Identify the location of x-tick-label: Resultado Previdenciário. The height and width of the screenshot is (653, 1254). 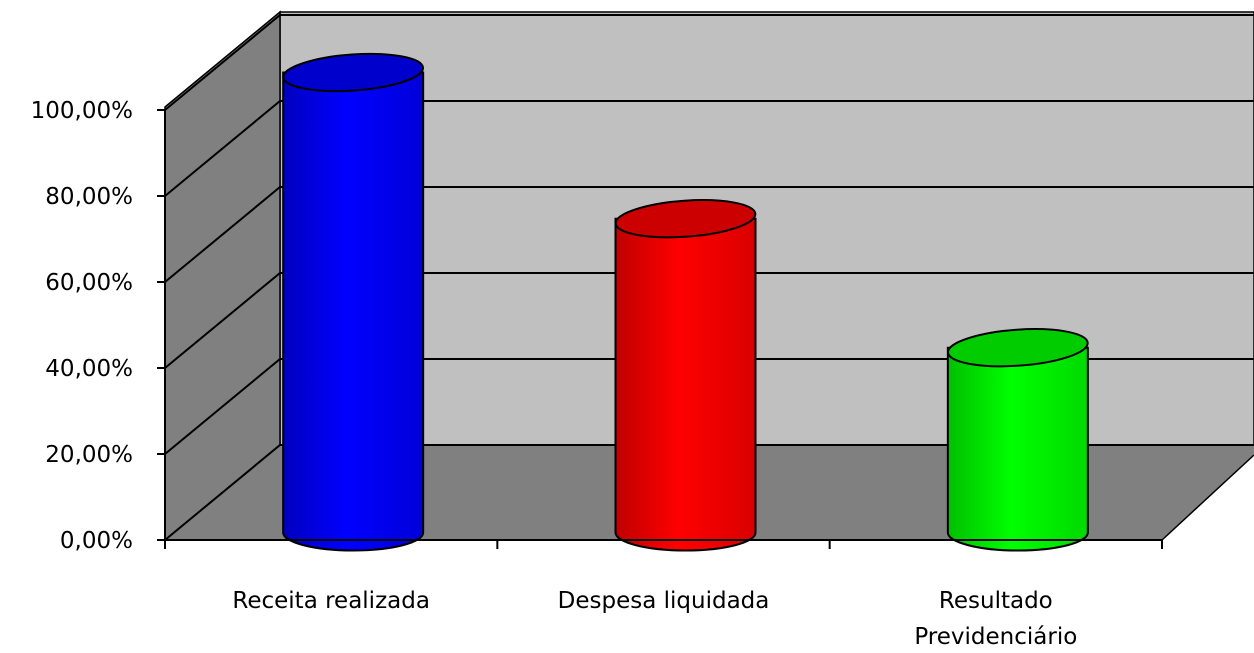
(995, 619).